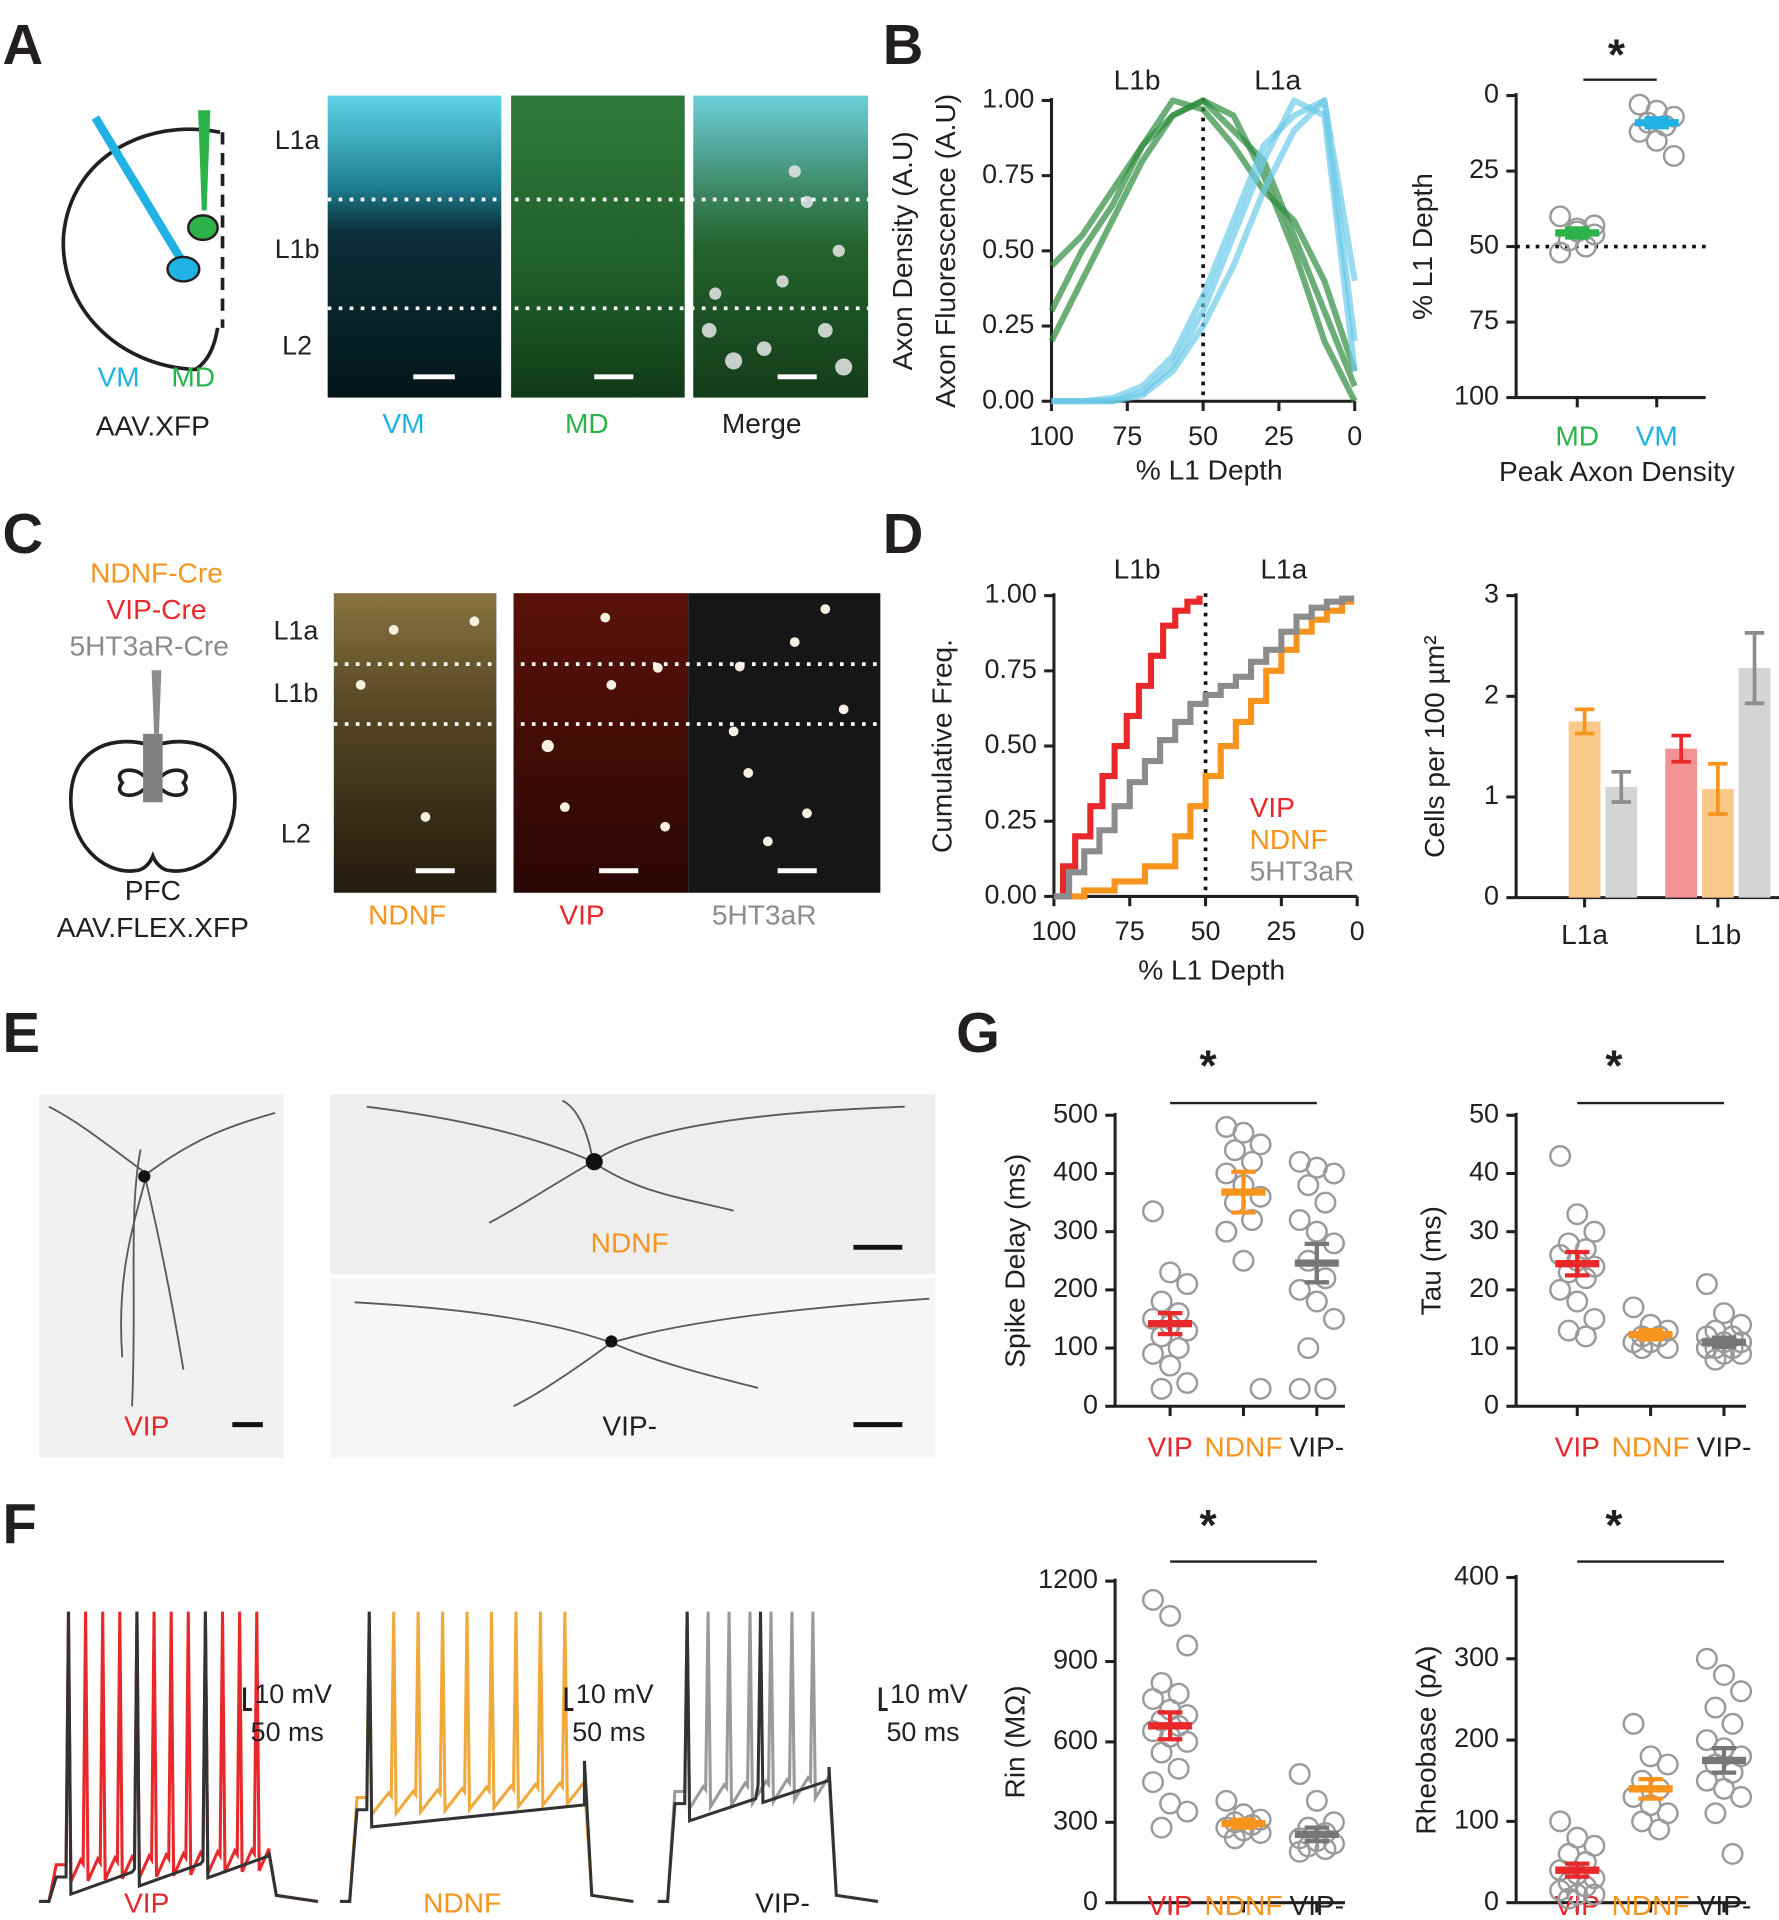 The width and height of the screenshot is (1779, 1920). What do you see at coordinates (764, 915) in the screenshot?
I see `image-label: 5HT3aR` at bounding box center [764, 915].